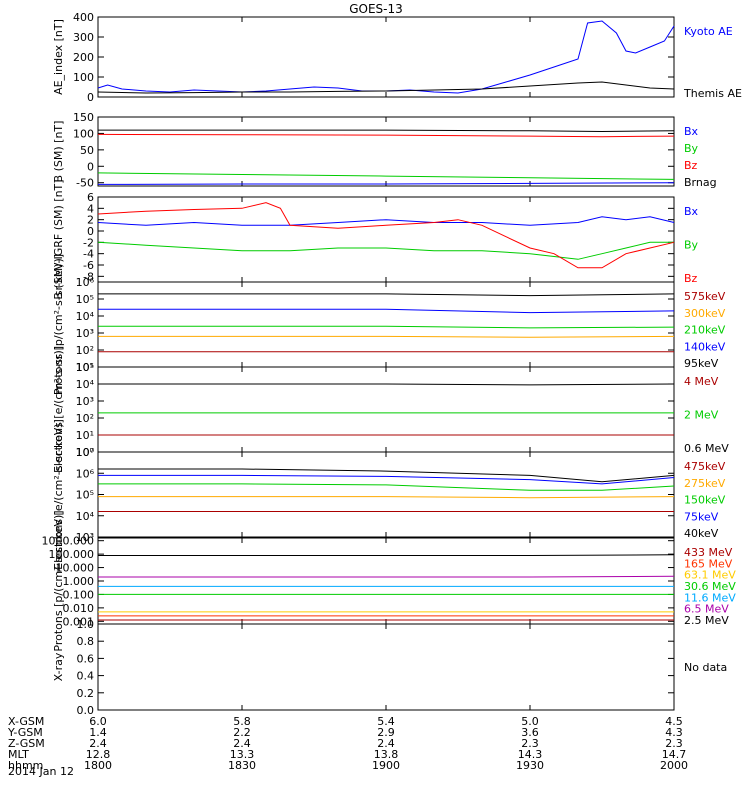 The image size is (750, 800). What do you see at coordinates (98, 765) in the screenshot?
I see `ephem-value: 1800` at bounding box center [98, 765].